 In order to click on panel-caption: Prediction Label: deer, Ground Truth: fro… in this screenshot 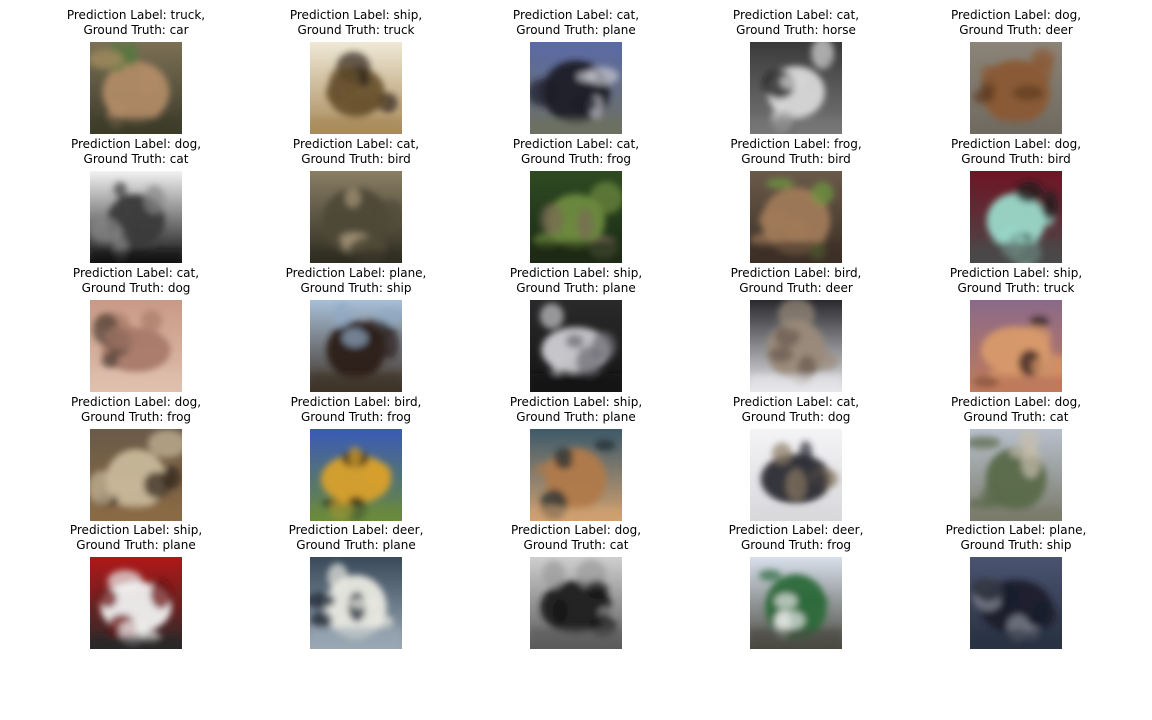, I will do `click(796, 538)`.